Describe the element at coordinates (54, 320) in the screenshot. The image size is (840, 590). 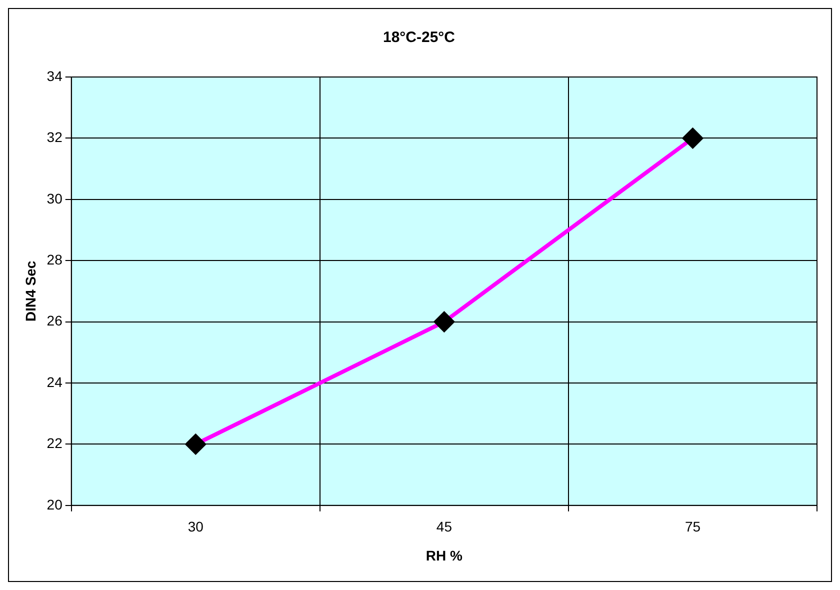
I see `y-tick-label: 26` at that location.